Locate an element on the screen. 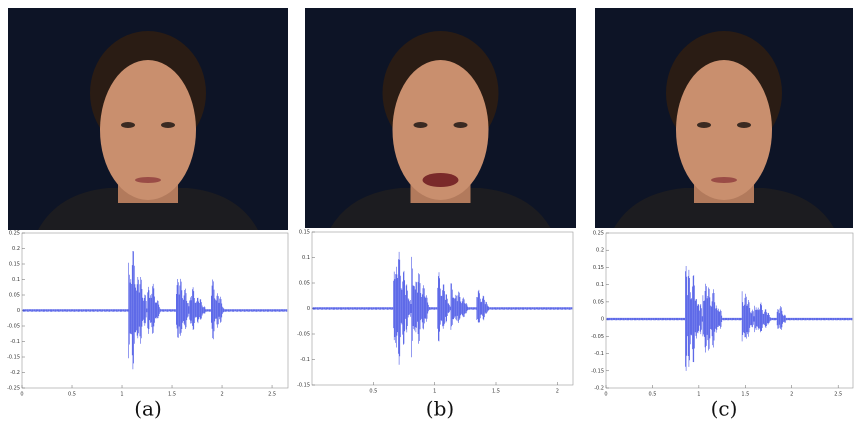 The image size is (854, 428). plot-frame is located at coordinates (729, 310).